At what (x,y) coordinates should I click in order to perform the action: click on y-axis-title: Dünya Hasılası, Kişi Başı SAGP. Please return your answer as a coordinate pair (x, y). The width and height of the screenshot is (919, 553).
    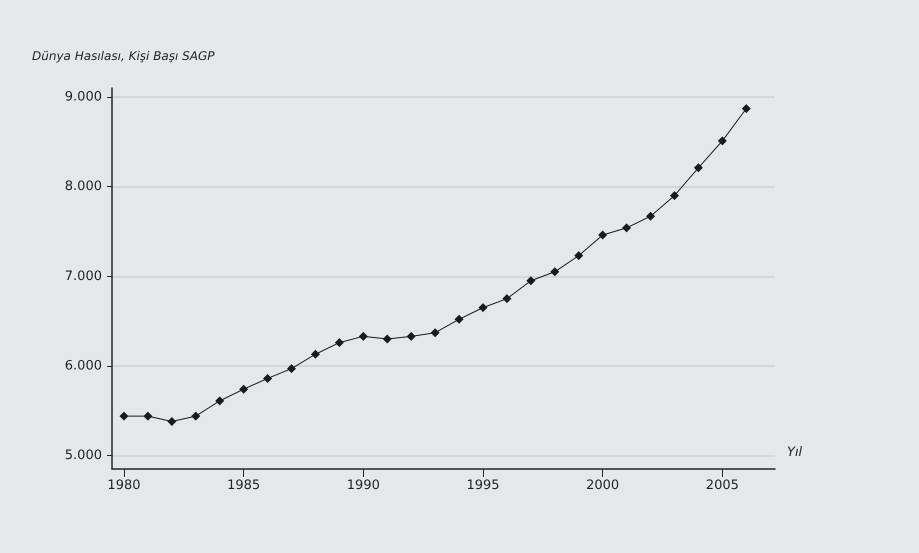
    Looking at the image, I should click on (124, 56).